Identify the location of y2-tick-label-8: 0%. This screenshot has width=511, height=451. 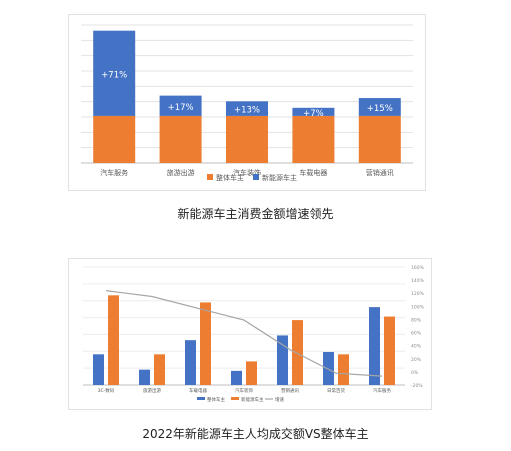
(415, 373).